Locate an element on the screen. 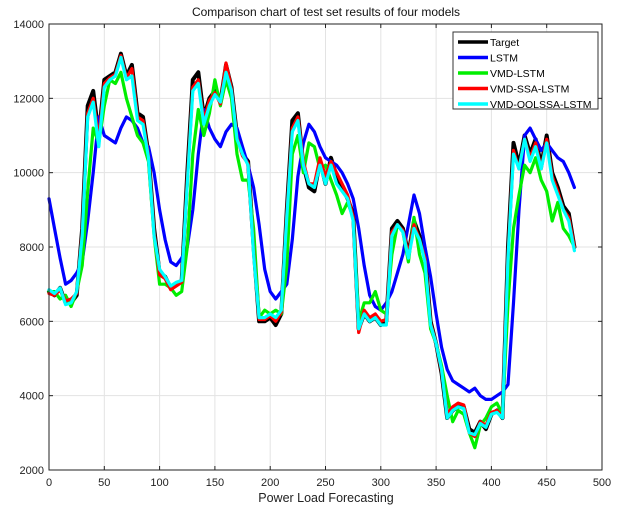 The height and width of the screenshot is (512, 627). y-tick-label: 8000 is located at coordinates (32, 248).